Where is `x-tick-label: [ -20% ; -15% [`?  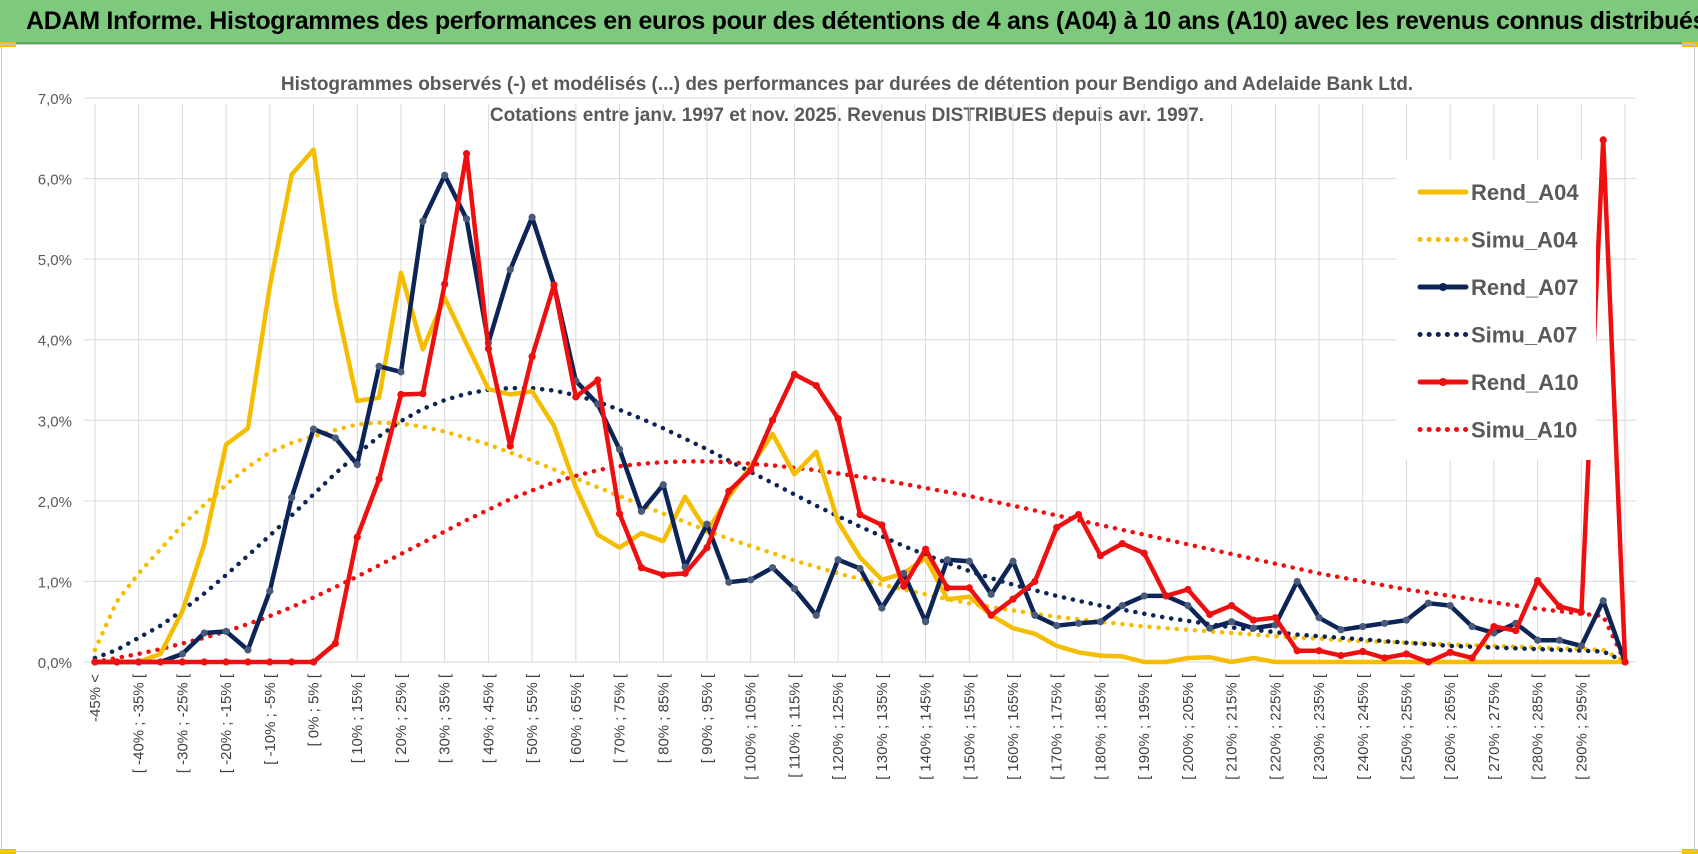 x-tick-label: [ -20% ; -15% [ is located at coordinates (226, 723).